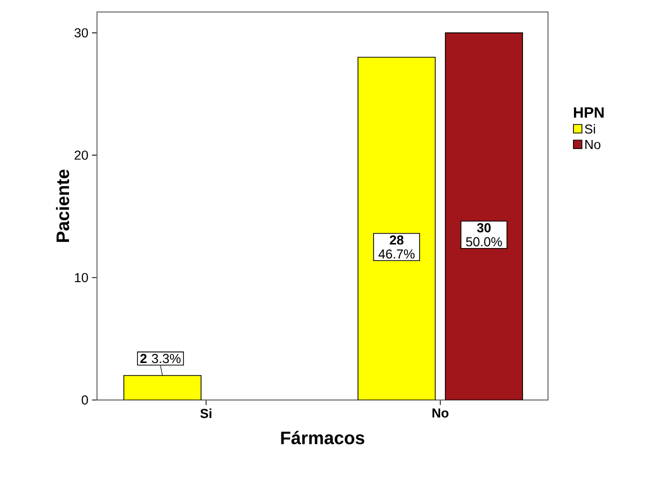 The image size is (659, 484). What do you see at coordinates (81, 33) in the screenshot?
I see `y-tick-label: 30` at bounding box center [81, 33].